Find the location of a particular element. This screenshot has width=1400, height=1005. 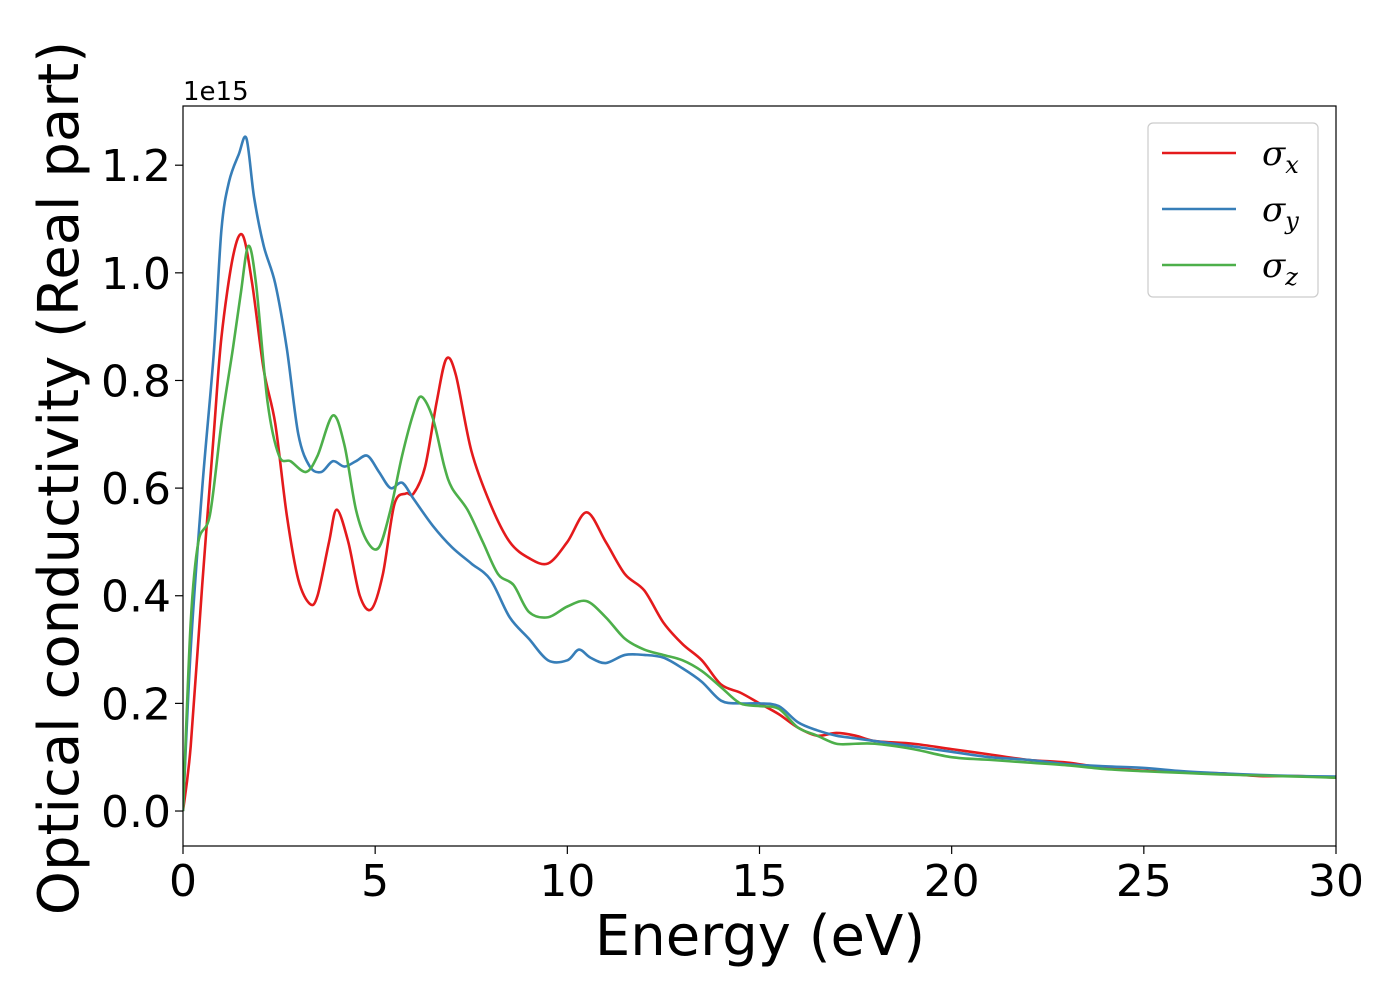

legend-subscript: z is located at coordinates (1291, 277).